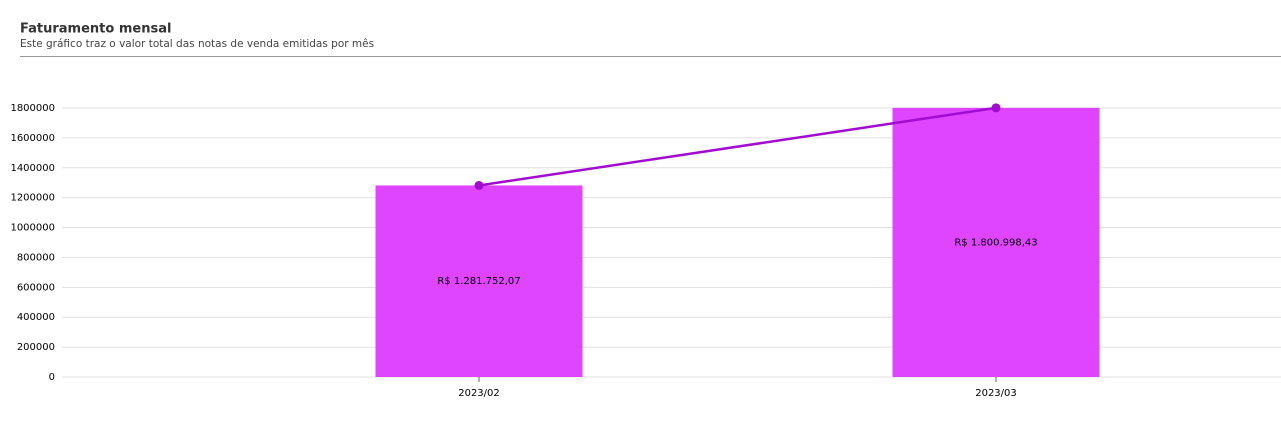 This screenshot has height=430, width=1281. What do you see at coordinates (479, 393) in the screenshot?
I see `x-tick-label: 2023/02` at bounding box center [479, 393].